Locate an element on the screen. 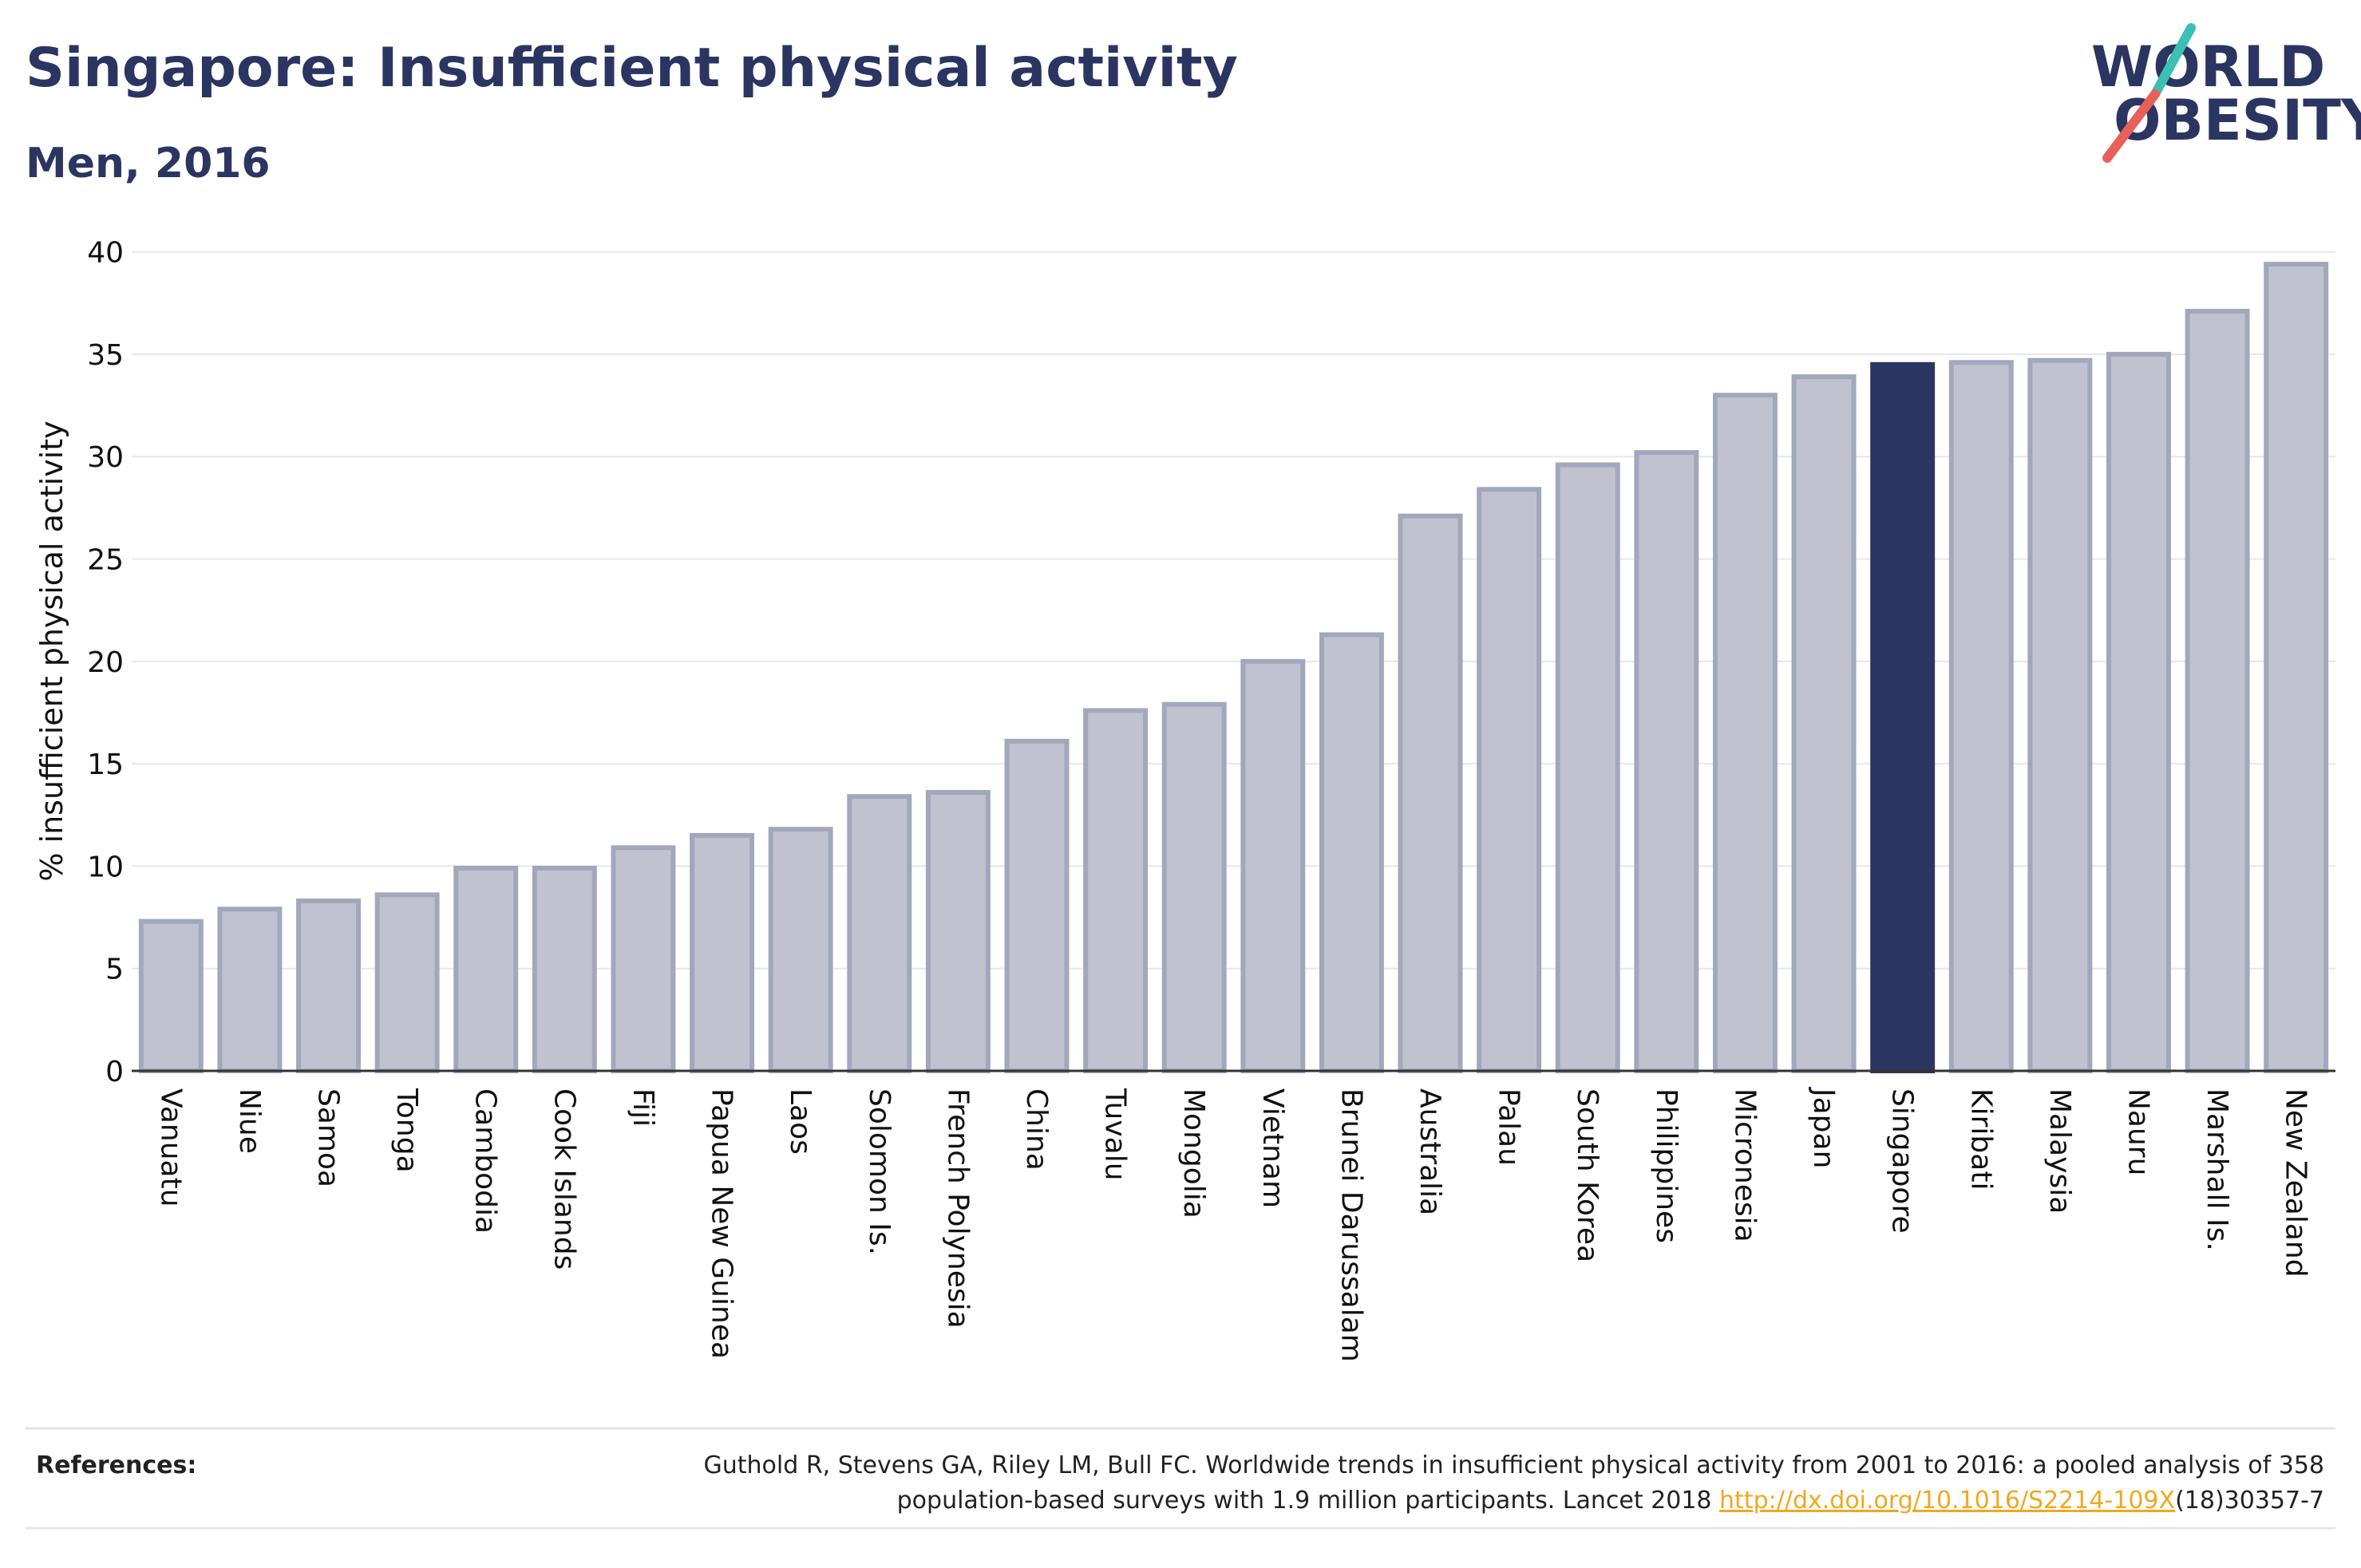  x-tick-label: South Korea is located at coordinates (1587, 1175).